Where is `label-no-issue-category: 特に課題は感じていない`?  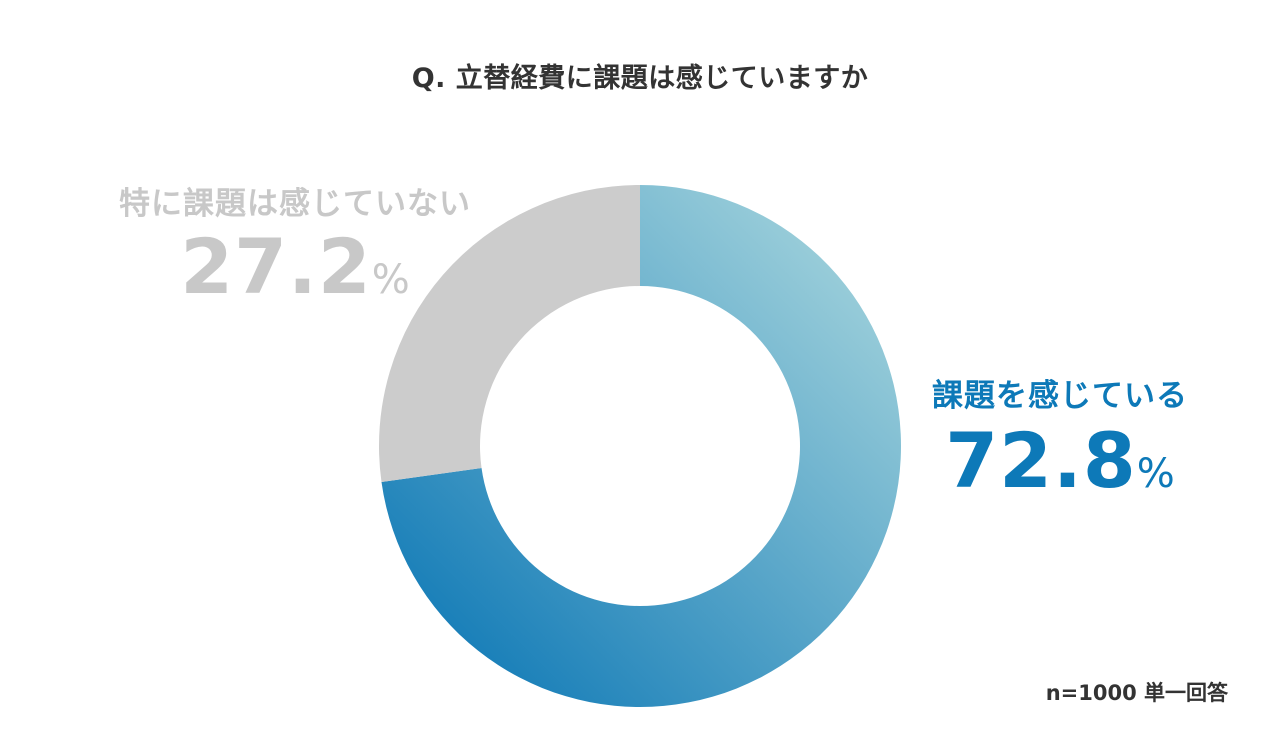
label-no-issue-category: 特に課題は感じていない is located at coordinates (295, 204).